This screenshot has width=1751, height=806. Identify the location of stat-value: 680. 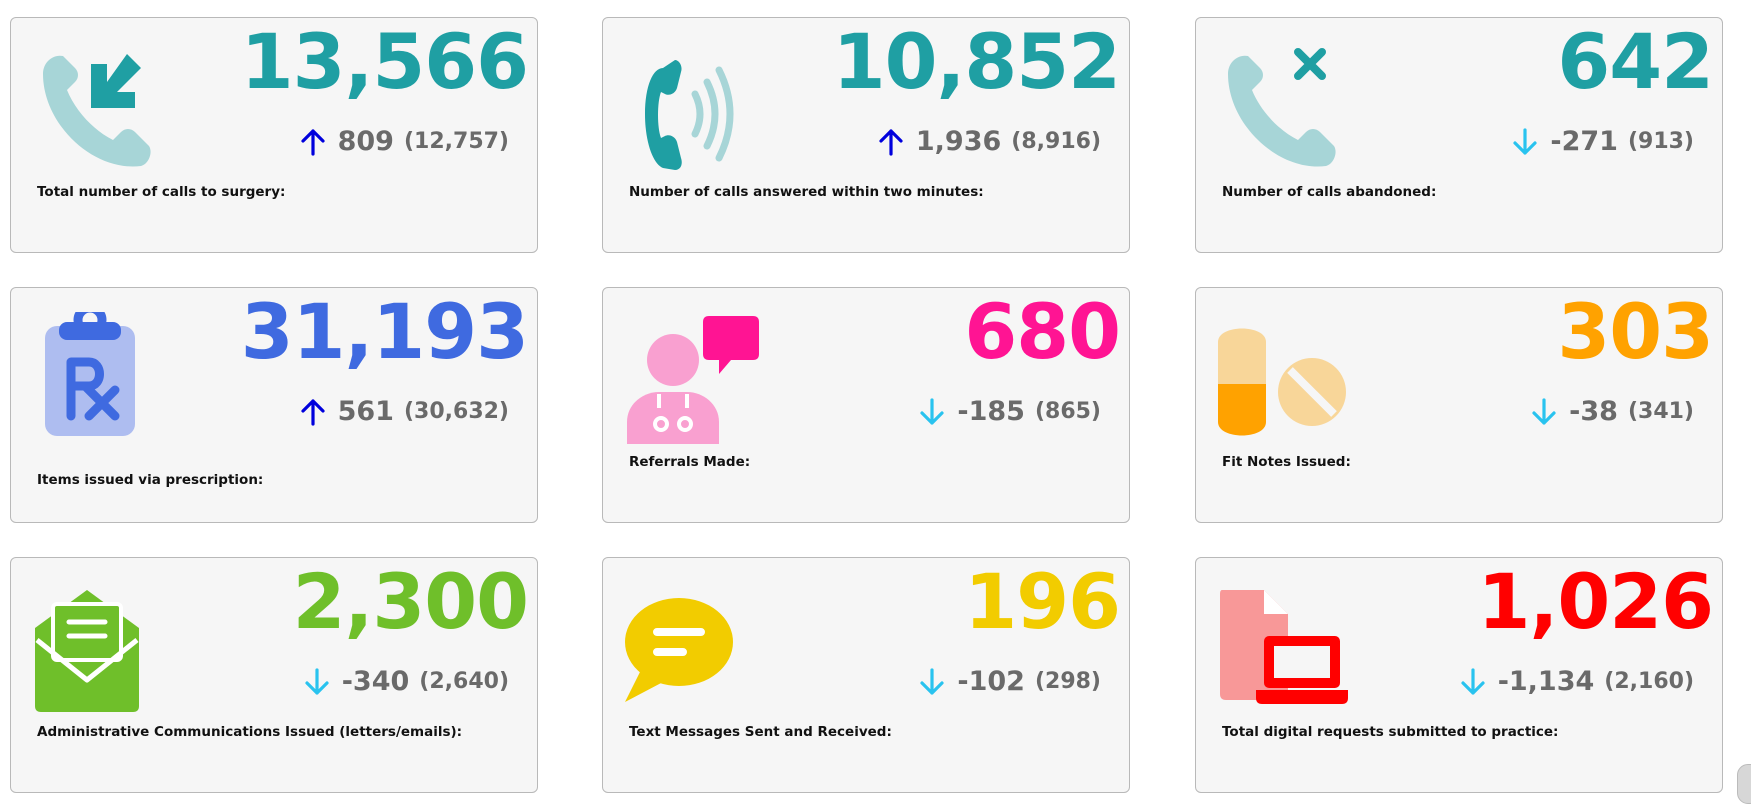
(1042, 331).